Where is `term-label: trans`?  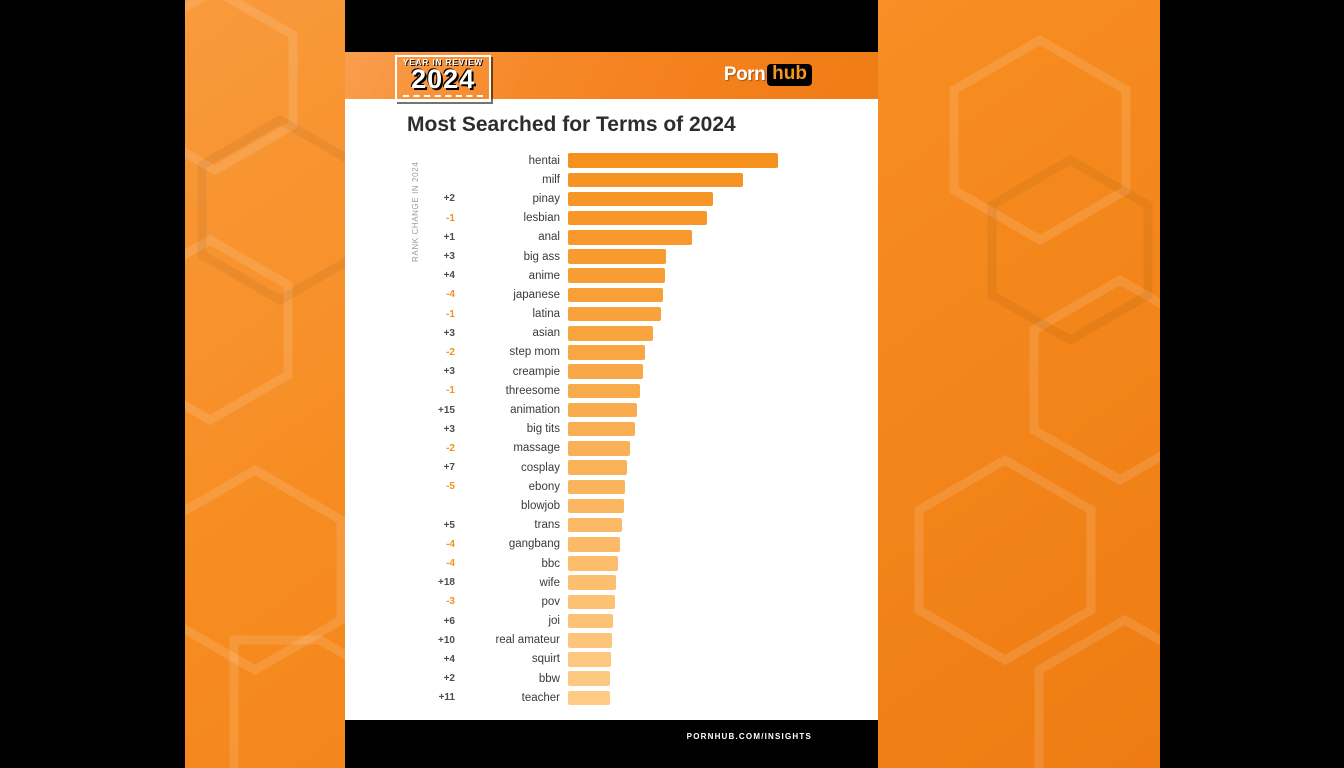
term-label: trans is located at coordinates (547, 525).